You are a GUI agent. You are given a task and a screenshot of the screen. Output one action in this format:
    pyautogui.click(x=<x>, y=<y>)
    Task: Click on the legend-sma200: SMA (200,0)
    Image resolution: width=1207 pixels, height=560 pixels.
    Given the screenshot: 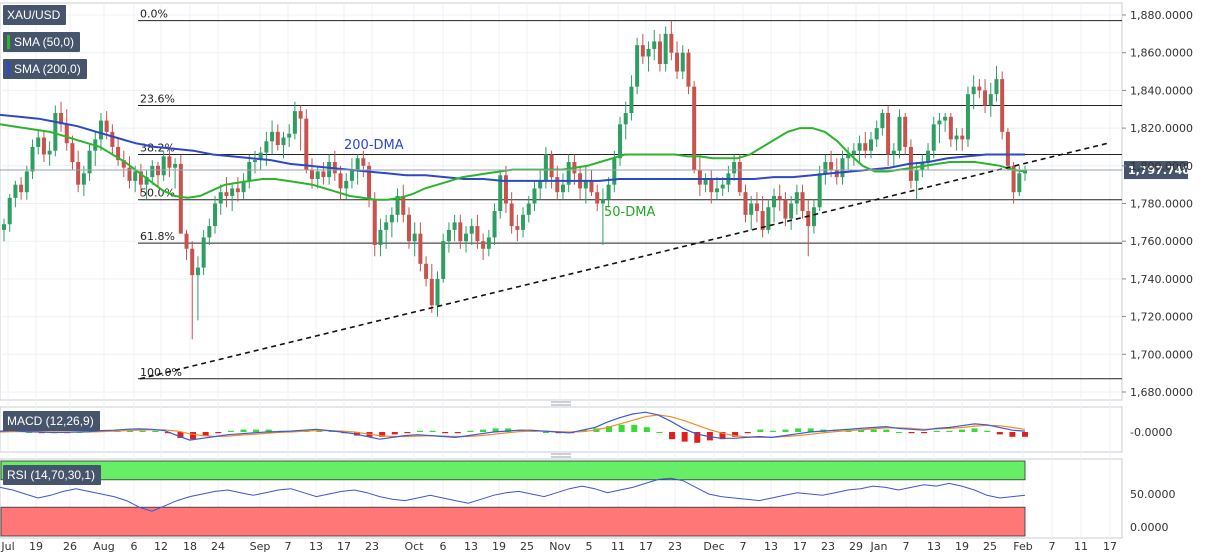 What is the action you would take?
    pyautogui.click(x=45, y=69)
    